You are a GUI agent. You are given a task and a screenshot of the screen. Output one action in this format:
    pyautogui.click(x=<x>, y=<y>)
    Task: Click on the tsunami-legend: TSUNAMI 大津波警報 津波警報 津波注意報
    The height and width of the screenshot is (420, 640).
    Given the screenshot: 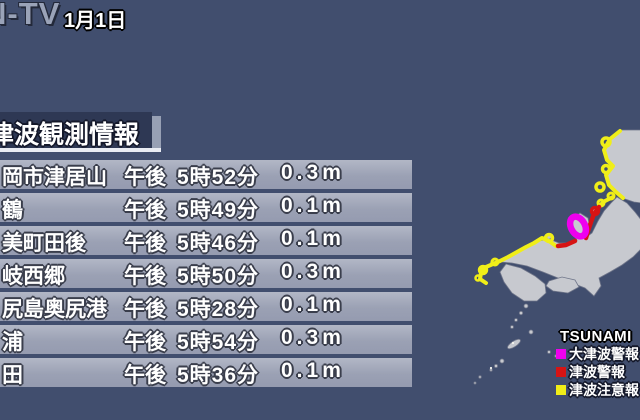 What is the action you would take?
    pyautogui.click(x=598, y=363)
    